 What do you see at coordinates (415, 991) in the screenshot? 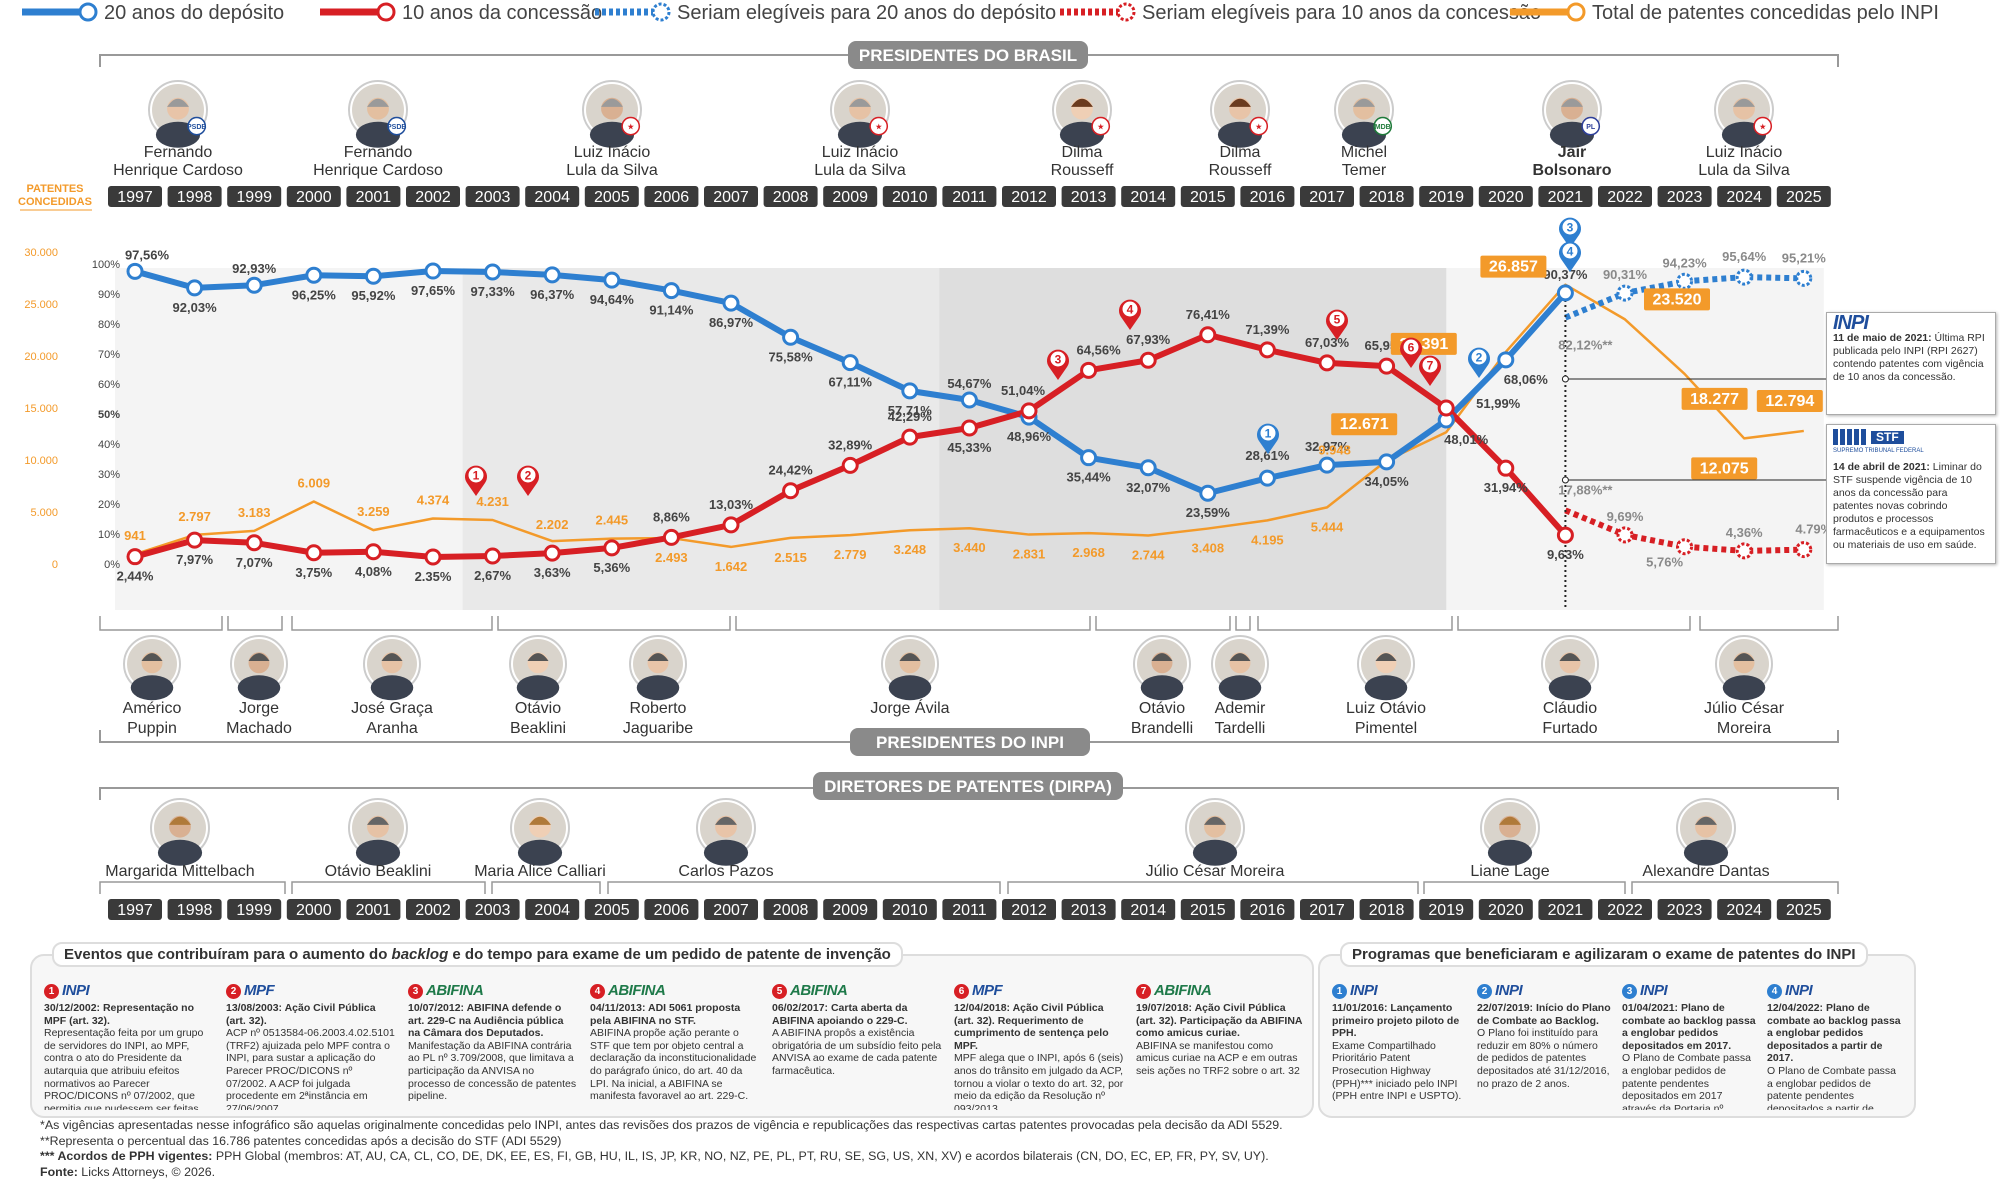
I see `marker-number: 3` at bounding box center [415, 991].